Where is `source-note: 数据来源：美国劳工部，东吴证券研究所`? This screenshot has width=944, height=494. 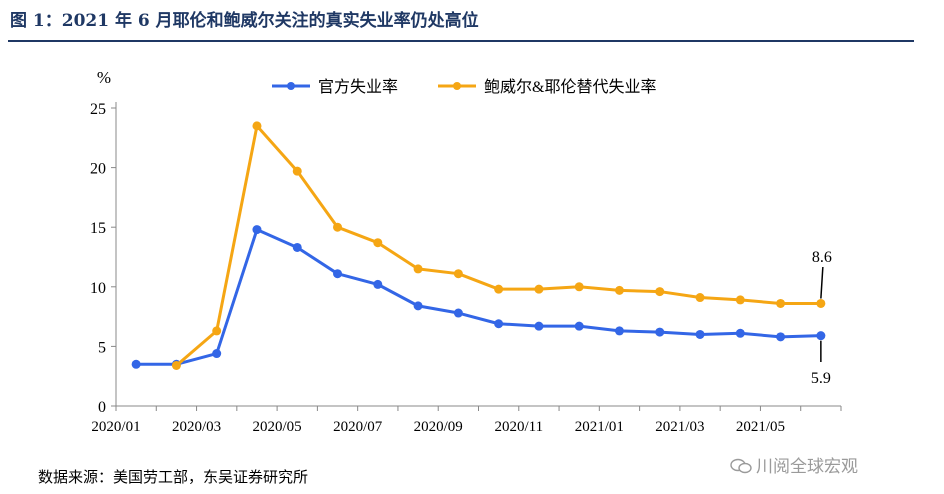 source-note: 数据来源：美国劳工部，东吴证券研究所 is located at coordinates (173, 477).